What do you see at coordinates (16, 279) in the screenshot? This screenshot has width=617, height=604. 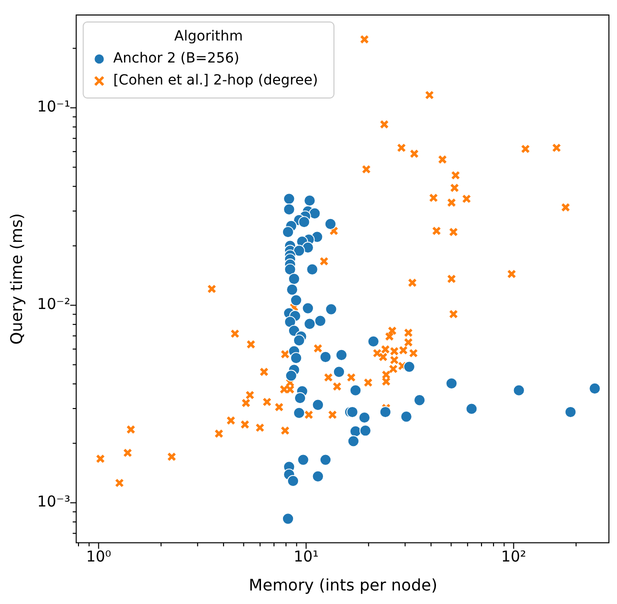 I see `y-axis-title: Query time (ms)` at bounding box center [16, 279].